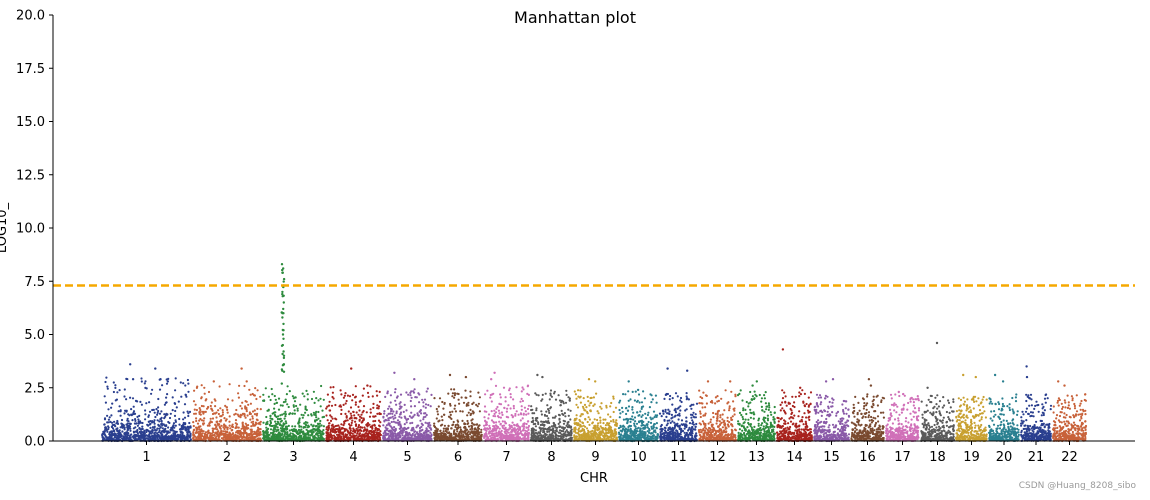 This screenshot has width=1150, height=500. I want to click on chr-4-points, so click(353, 405).